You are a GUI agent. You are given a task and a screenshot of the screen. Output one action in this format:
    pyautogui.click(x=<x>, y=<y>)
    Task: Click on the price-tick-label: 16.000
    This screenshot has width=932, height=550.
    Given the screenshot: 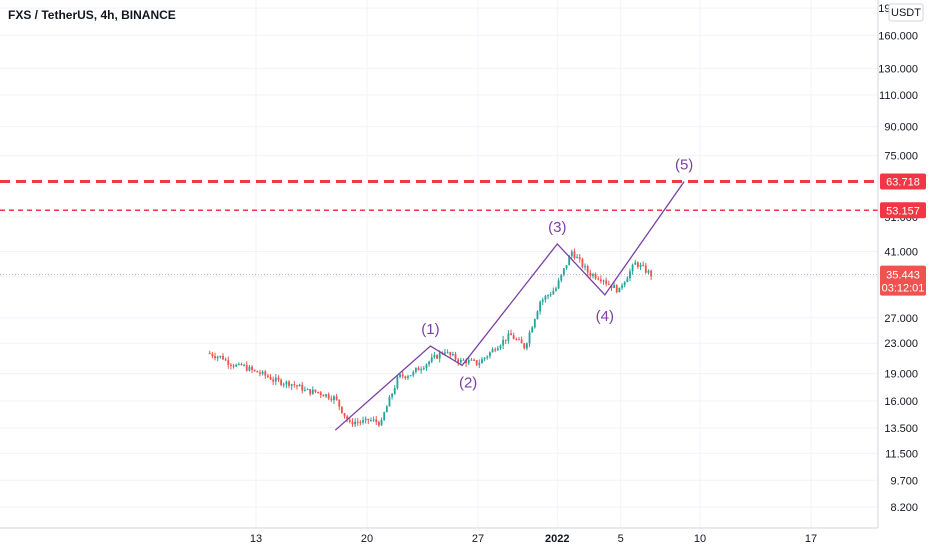 What is the action you would take?
    pyautogui.click(x=901, y=402)
    